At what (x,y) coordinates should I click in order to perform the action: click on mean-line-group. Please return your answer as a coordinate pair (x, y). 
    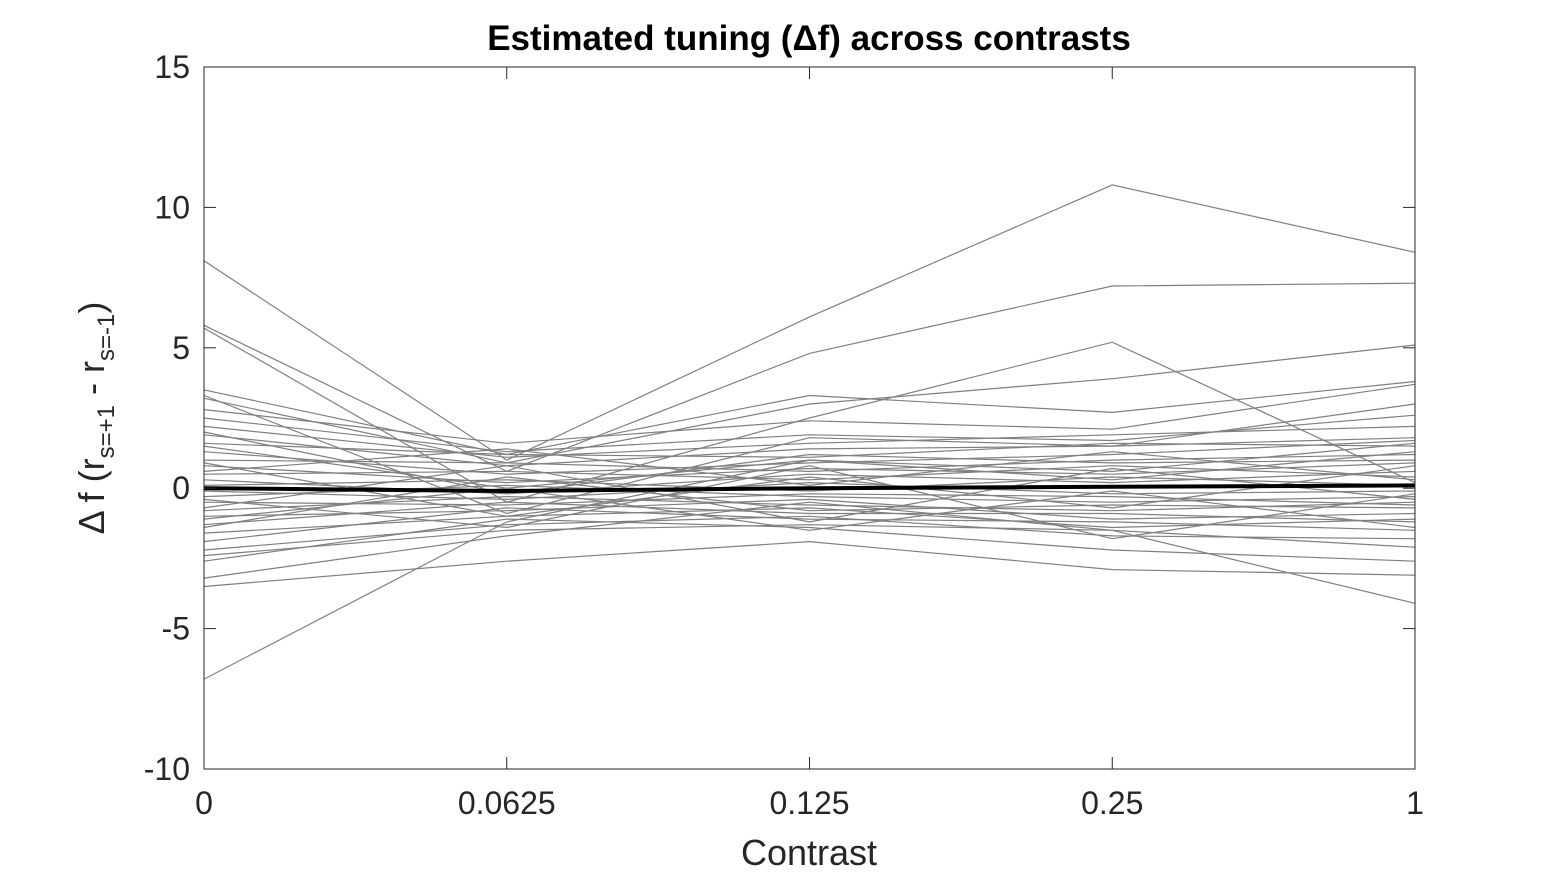
    Looking at the image, I should click on (809, 488).